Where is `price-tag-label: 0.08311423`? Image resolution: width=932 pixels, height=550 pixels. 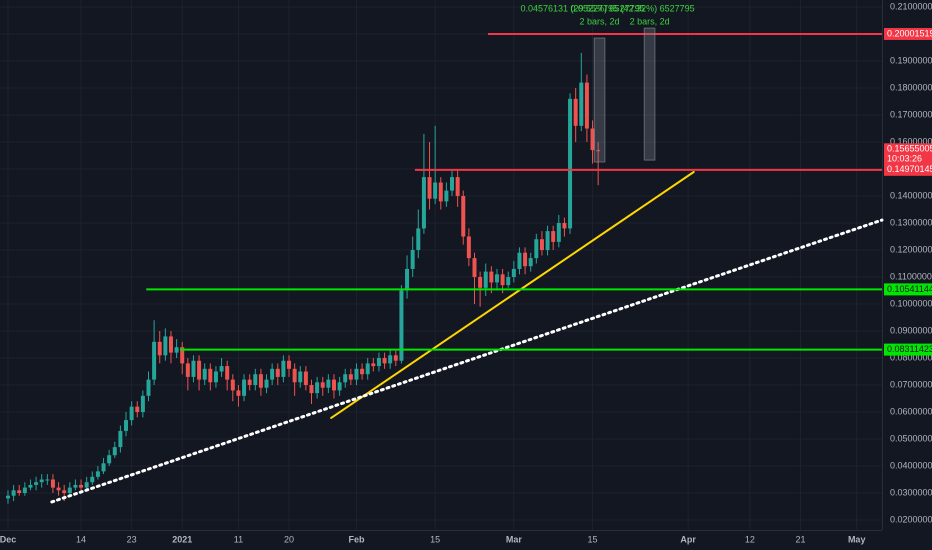
price-tag-label: 0.08311423 is located at coordinates (909, 349).